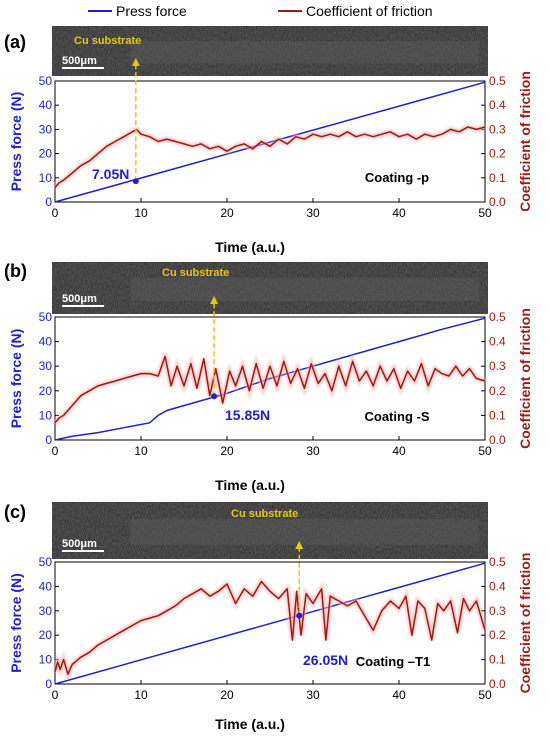 The height and width of the screenshot is (741, 550). I want to click on legend: Press force Coefficient of friction, so click(260, 11).